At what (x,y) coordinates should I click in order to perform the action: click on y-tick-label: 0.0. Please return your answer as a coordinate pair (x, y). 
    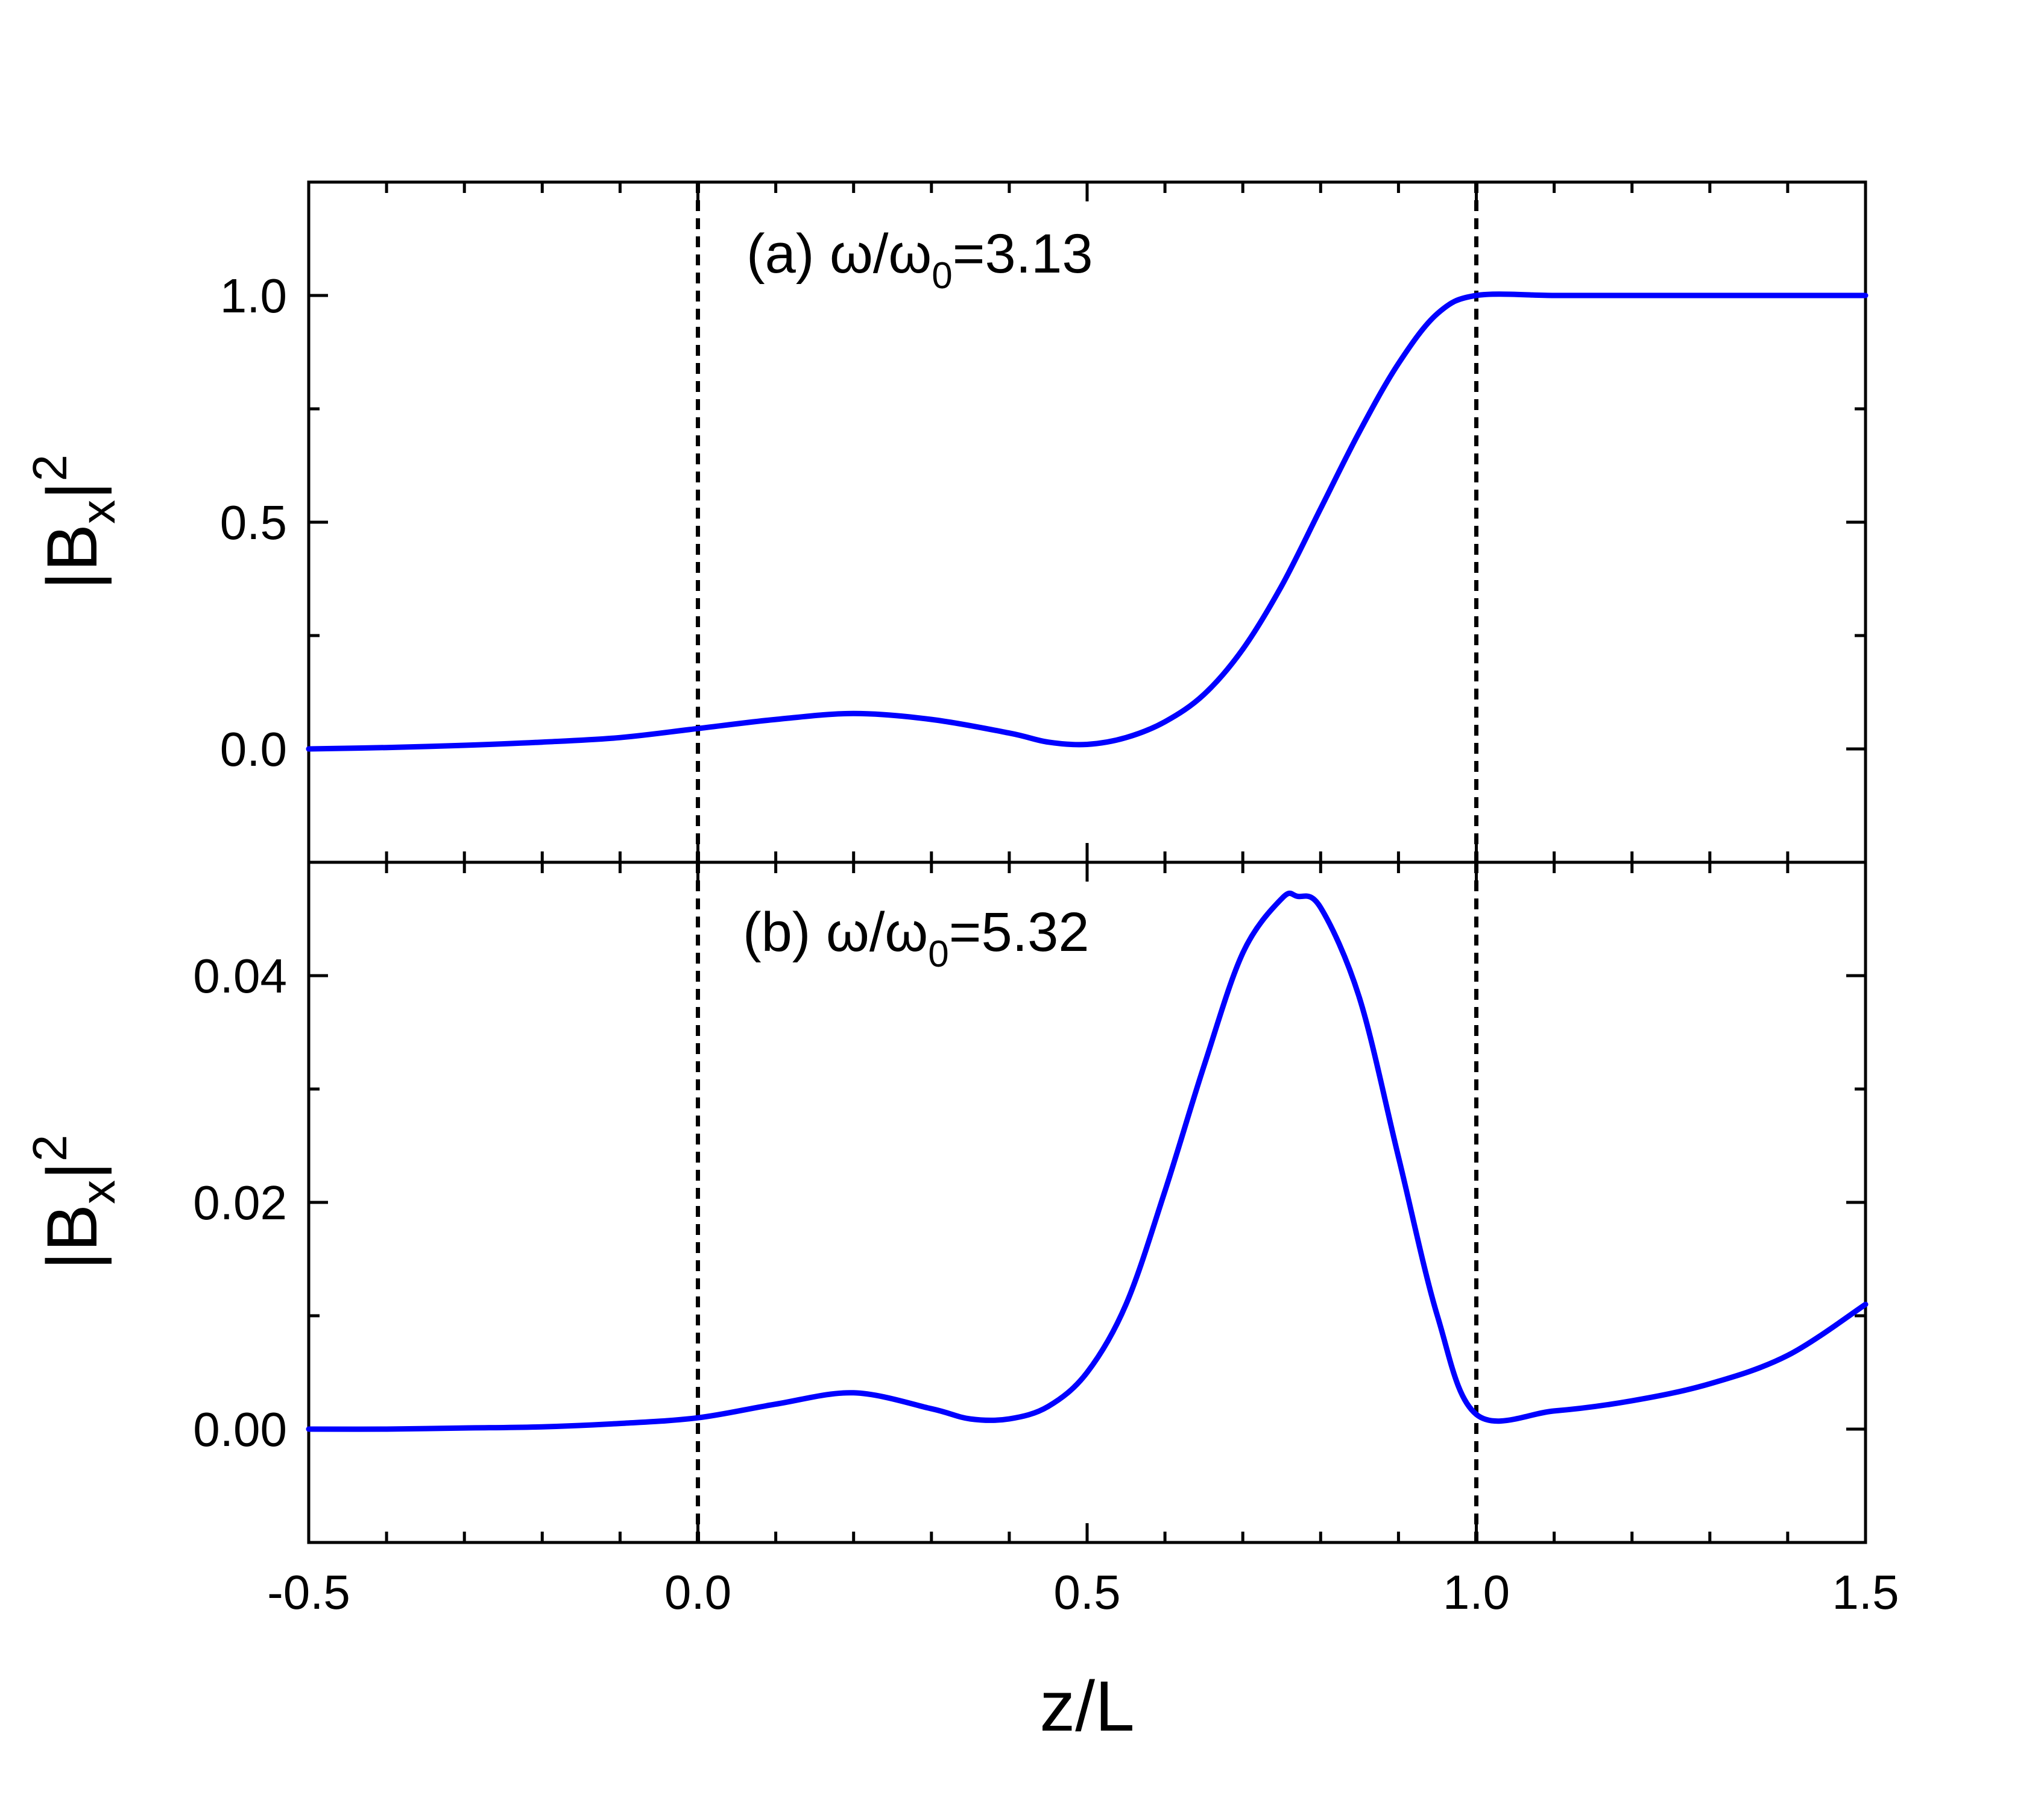
    Looking at the image, I should click on (253, 749).